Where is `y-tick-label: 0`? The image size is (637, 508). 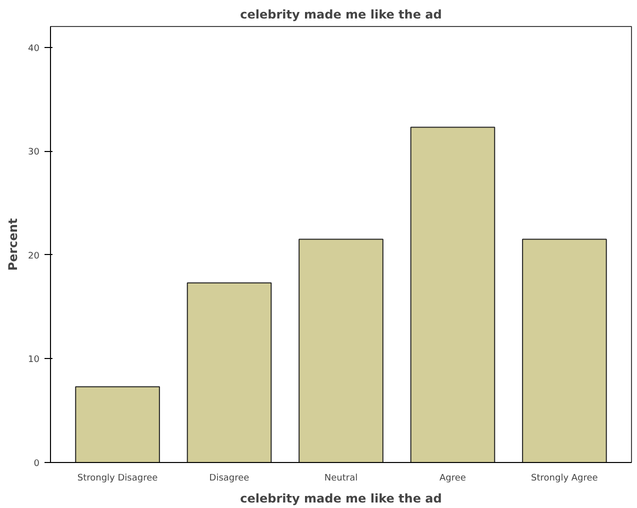
y-tick-label: 0 is located at coordinates (37, 464).